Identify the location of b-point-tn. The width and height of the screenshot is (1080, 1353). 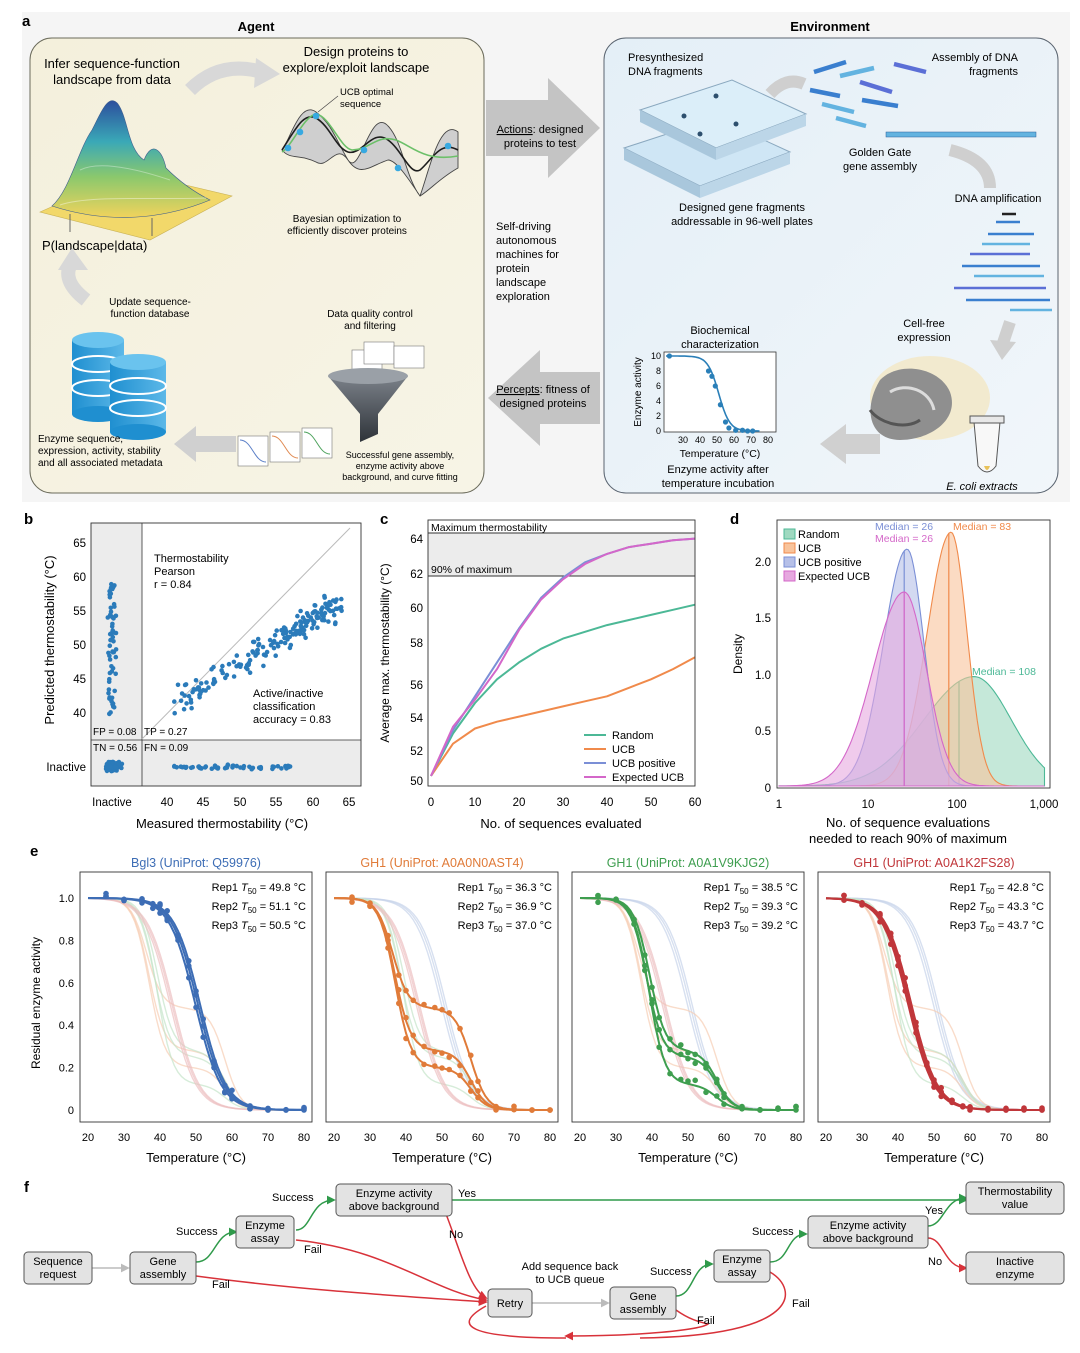
(110, 766).